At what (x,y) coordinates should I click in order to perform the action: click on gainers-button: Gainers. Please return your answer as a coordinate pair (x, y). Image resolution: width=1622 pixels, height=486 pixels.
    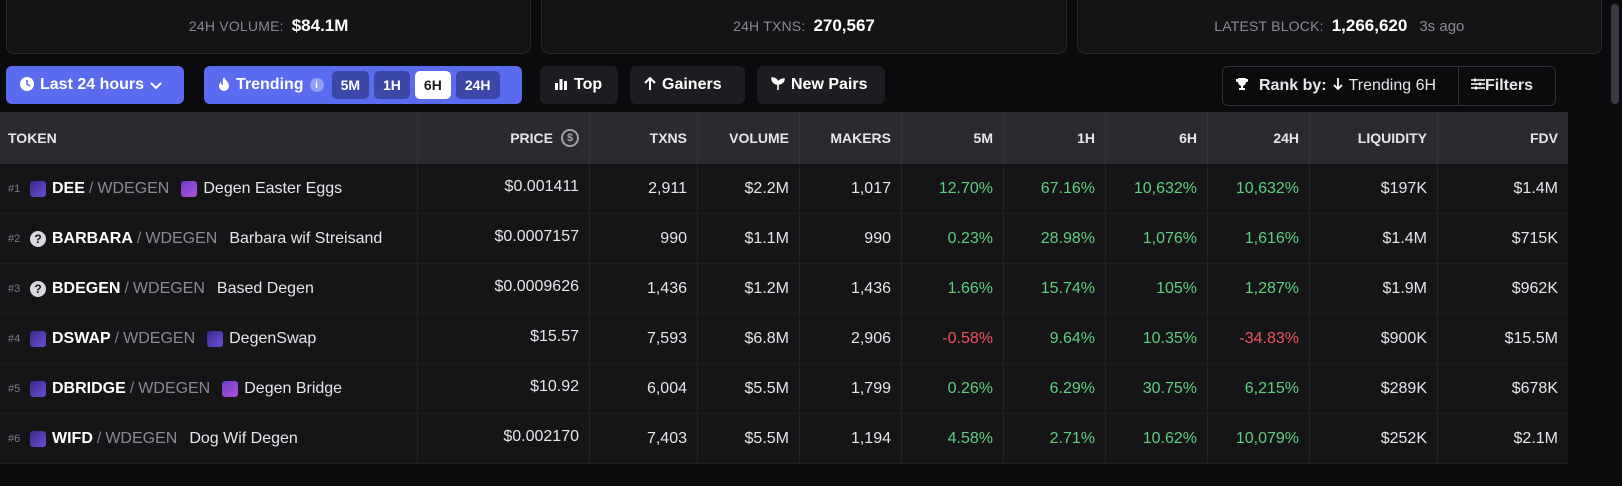
    Looking at the image, I should click on (687, 85).